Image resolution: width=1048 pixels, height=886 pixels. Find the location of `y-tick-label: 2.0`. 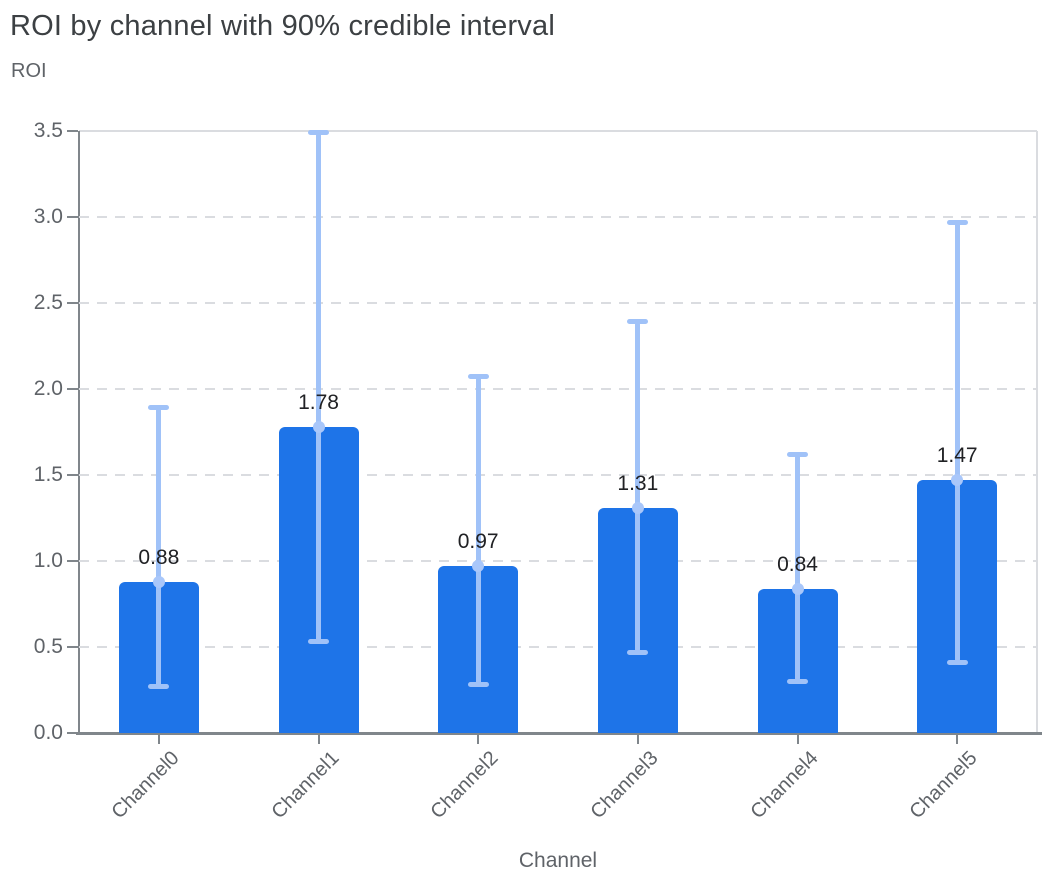

y-tick-label: 2.0 is located at coordinates (48, 388).